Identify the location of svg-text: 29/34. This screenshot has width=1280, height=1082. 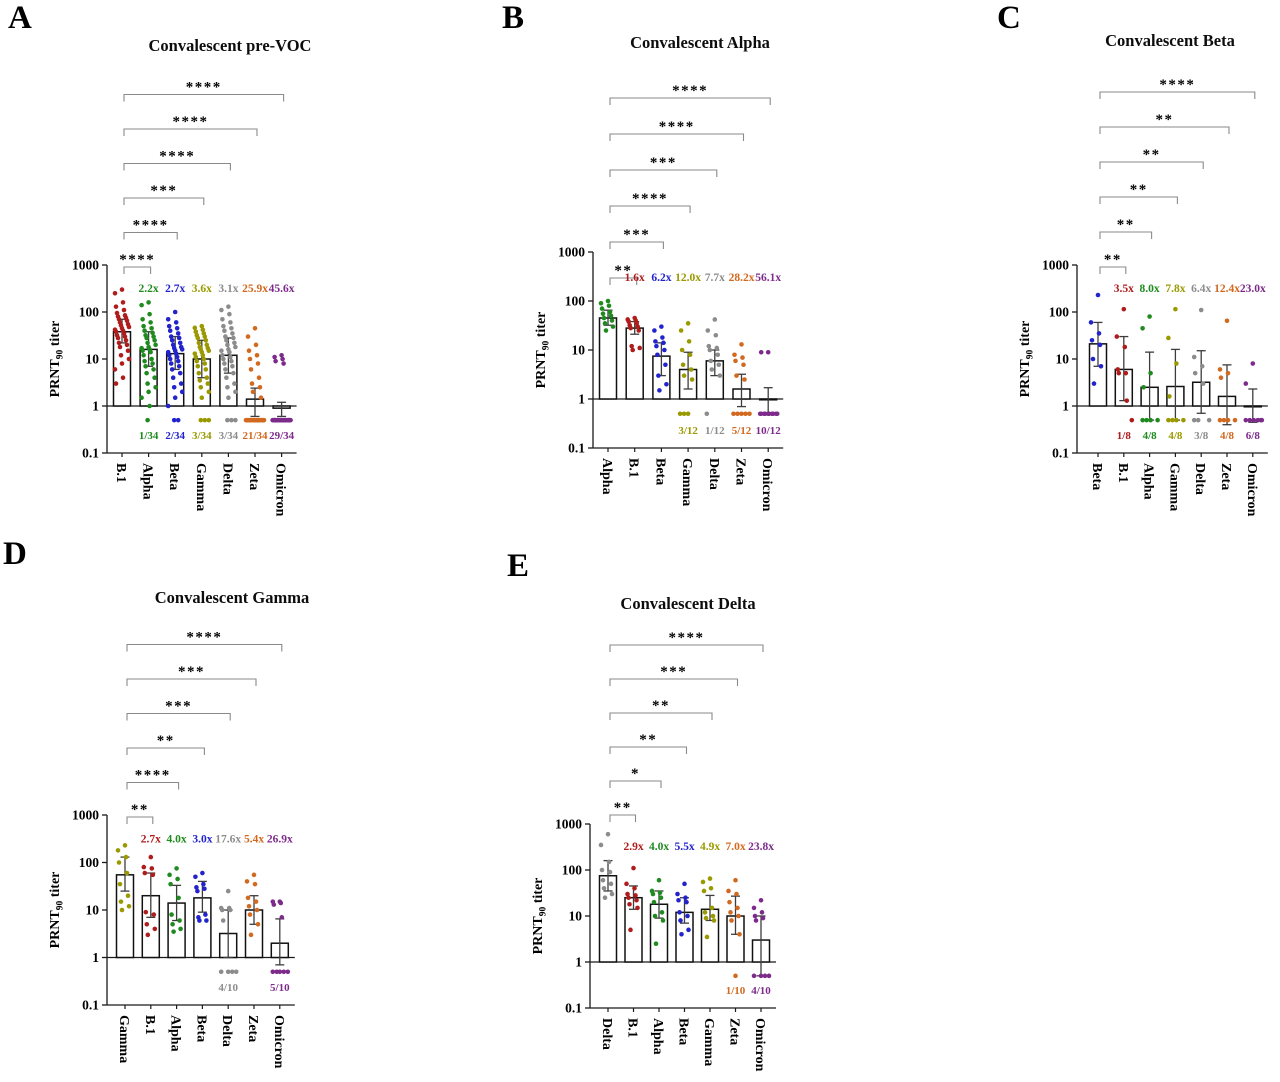
(282, 436).